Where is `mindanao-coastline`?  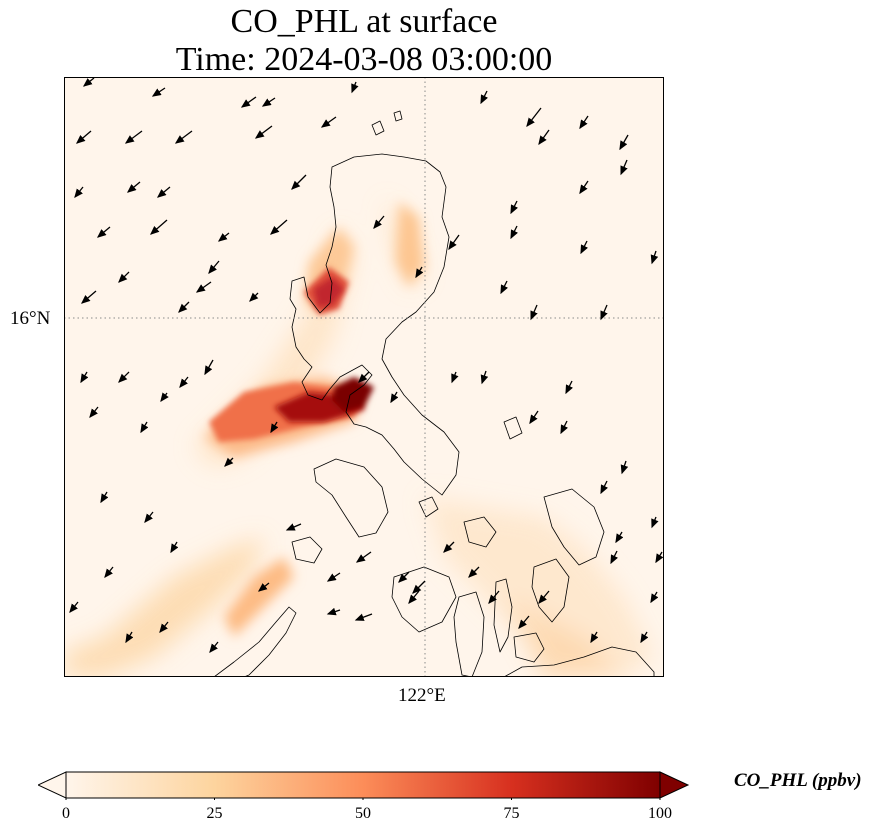 mindanao-coastline is located at coordinates (579, 661).